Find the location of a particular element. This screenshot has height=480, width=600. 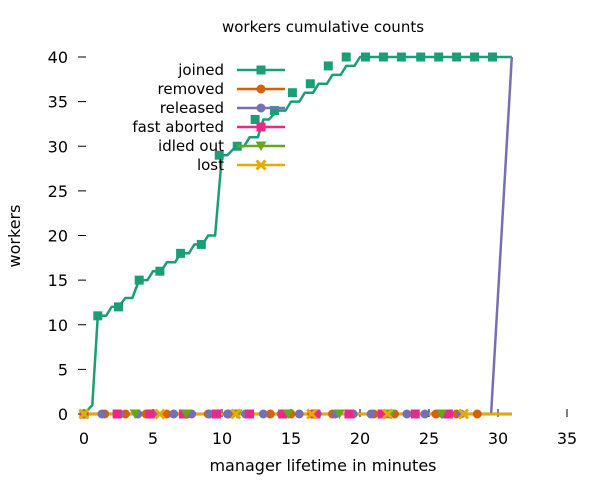

y-tick-label: 40 is located at coordinates (58, 57).